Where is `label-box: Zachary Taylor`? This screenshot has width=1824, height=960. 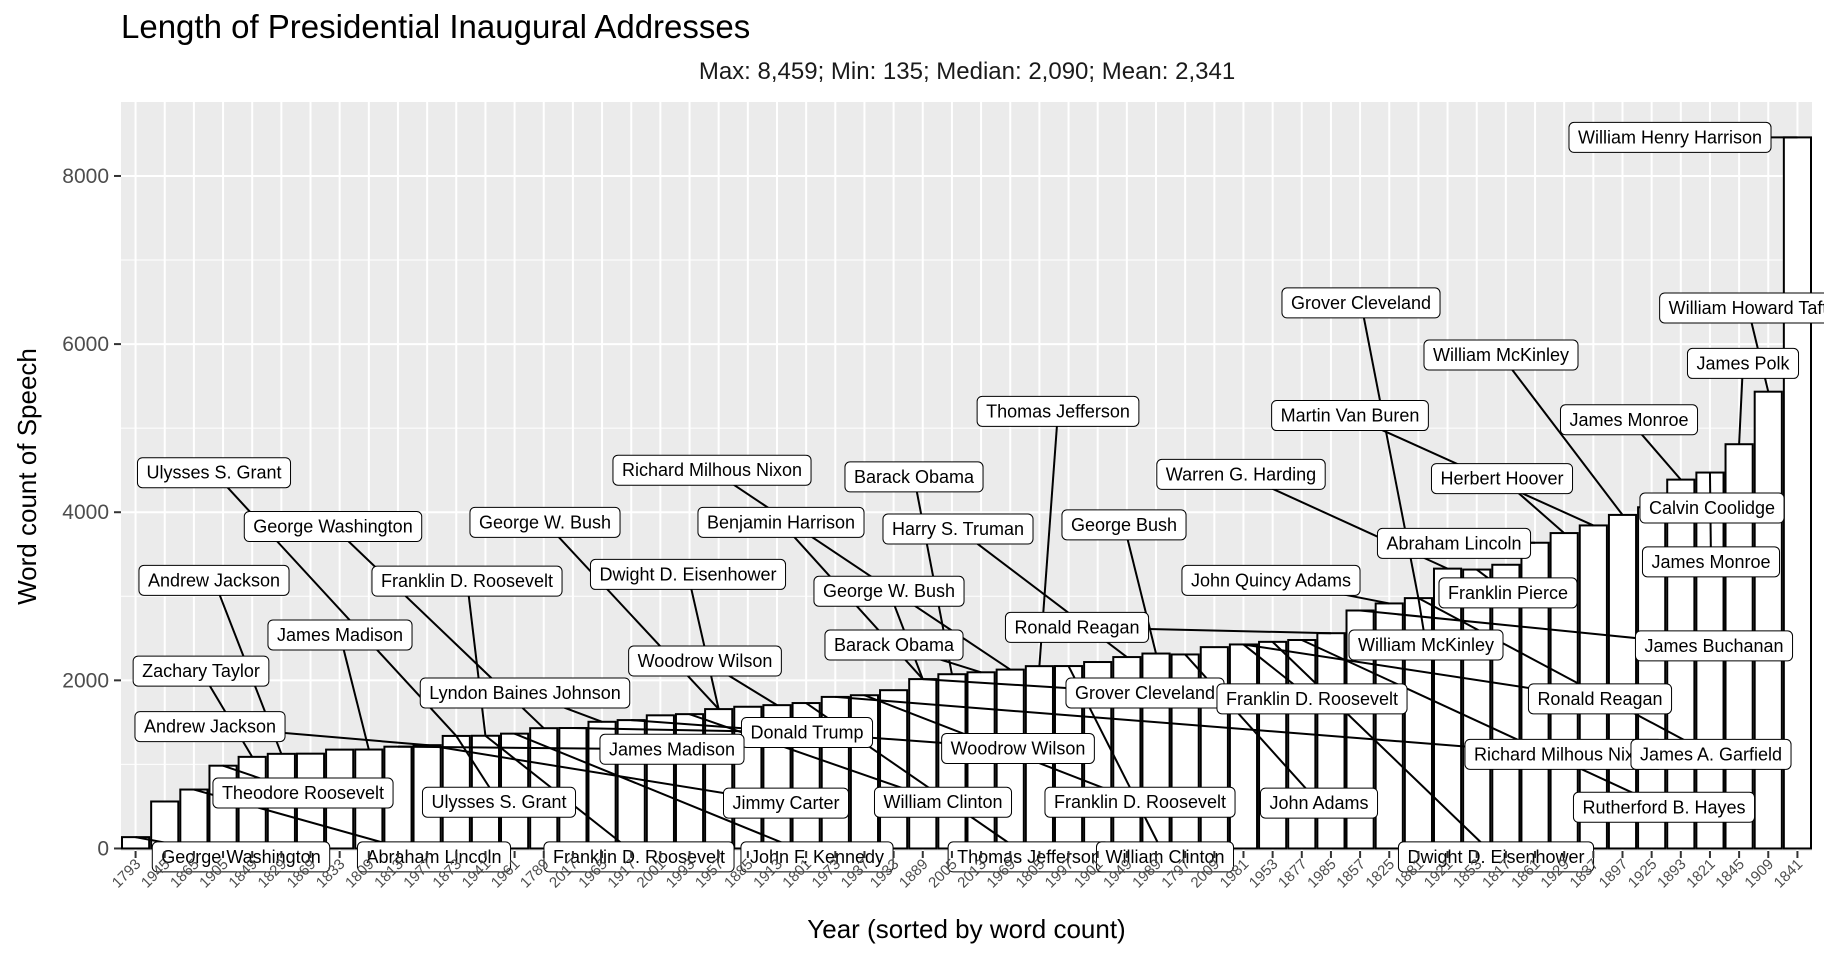
label-box: Zachary Taylor is located at coordinates (201, 671).